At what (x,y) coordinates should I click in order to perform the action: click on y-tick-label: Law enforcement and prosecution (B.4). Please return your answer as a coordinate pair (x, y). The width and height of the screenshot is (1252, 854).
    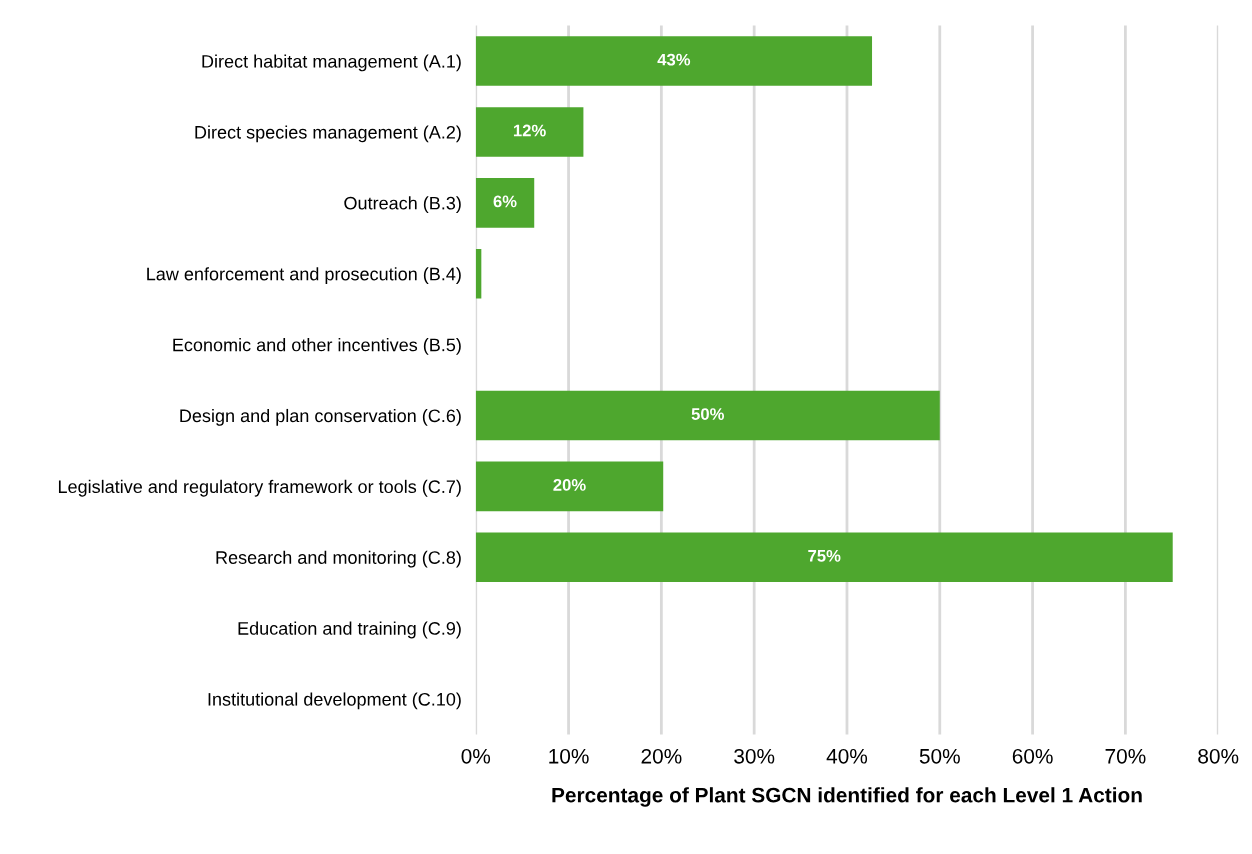
    Looking at the image, I should click on (304, 275).